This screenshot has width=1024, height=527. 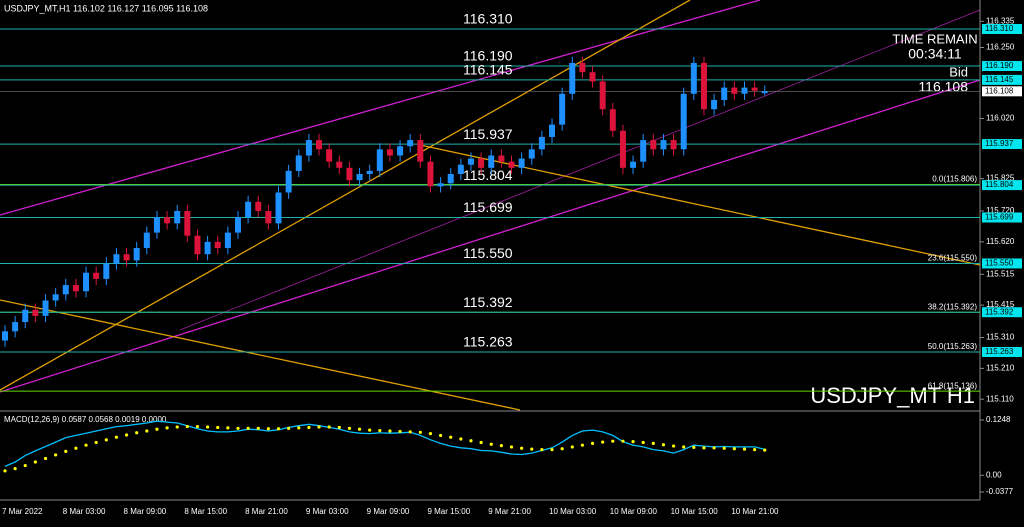 I want to click on bid-tag, so click(x=1002, y=91).